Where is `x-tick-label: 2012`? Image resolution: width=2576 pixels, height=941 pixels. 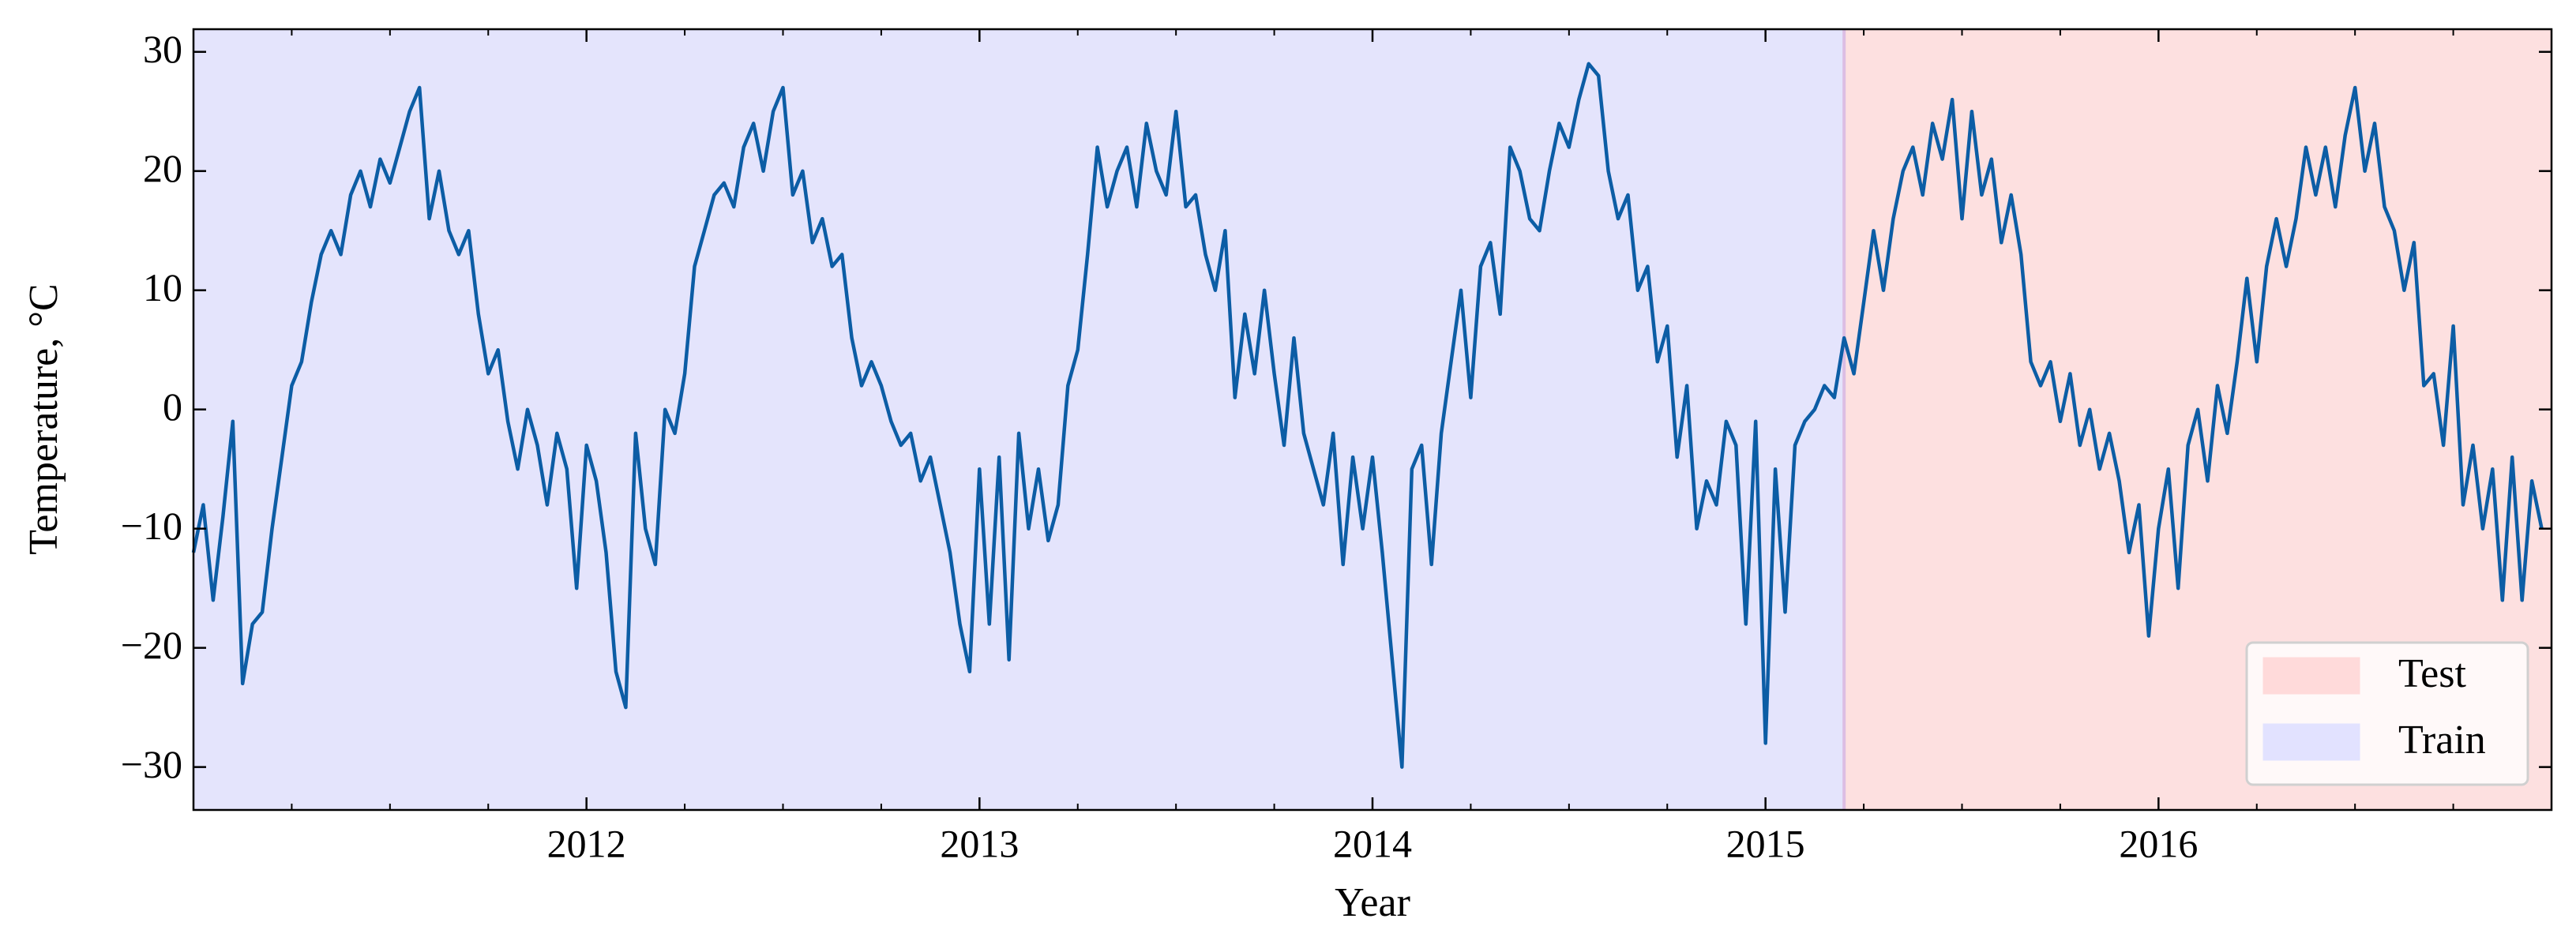
x-tick-label: 2012 is located at coordinates (586, 843).